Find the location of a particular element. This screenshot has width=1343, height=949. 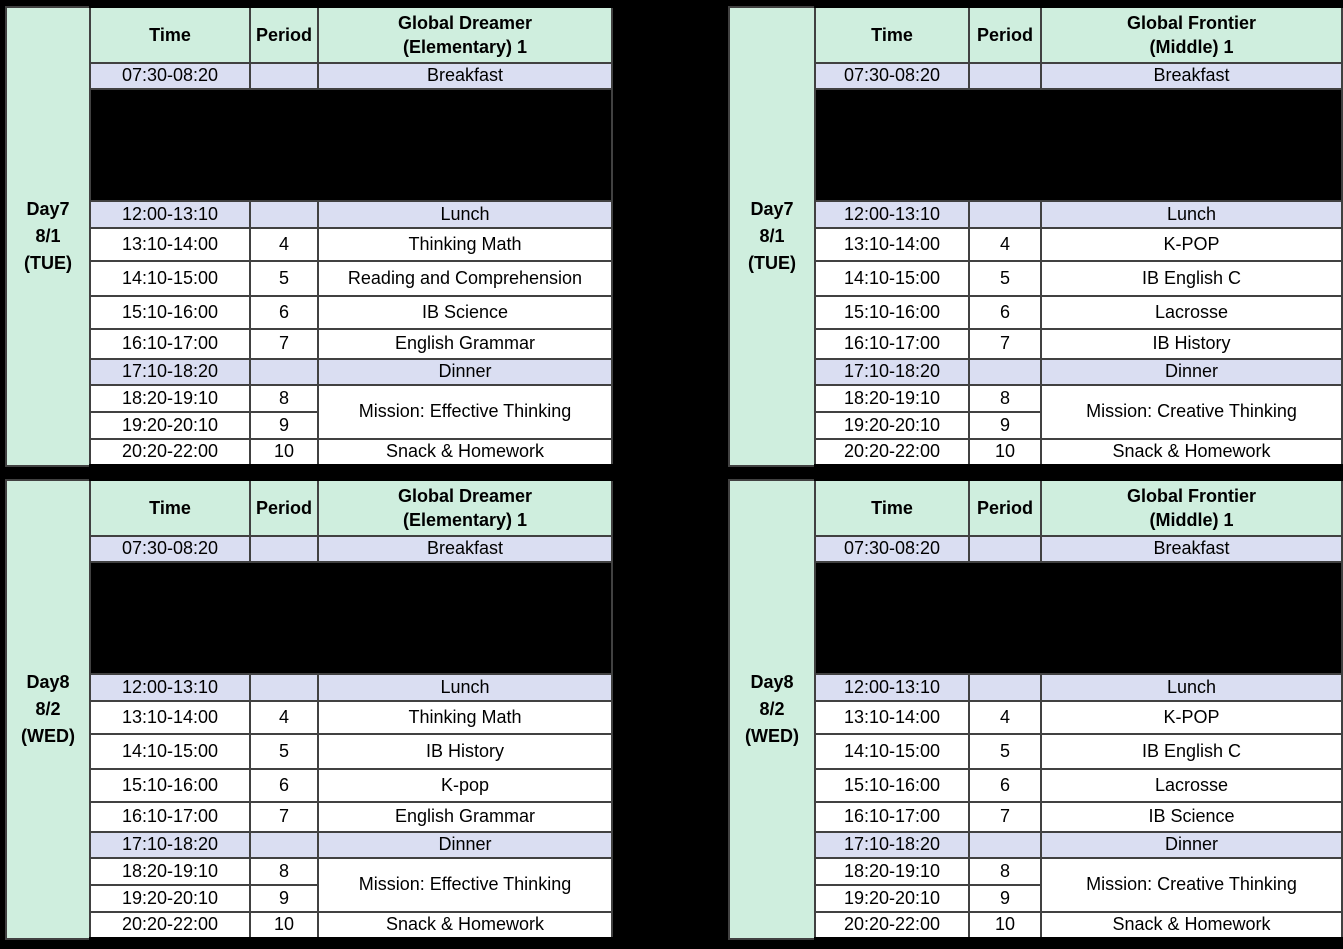

mission-cell: Mission: Creative Thinking is located at coordinates (1191, 411).